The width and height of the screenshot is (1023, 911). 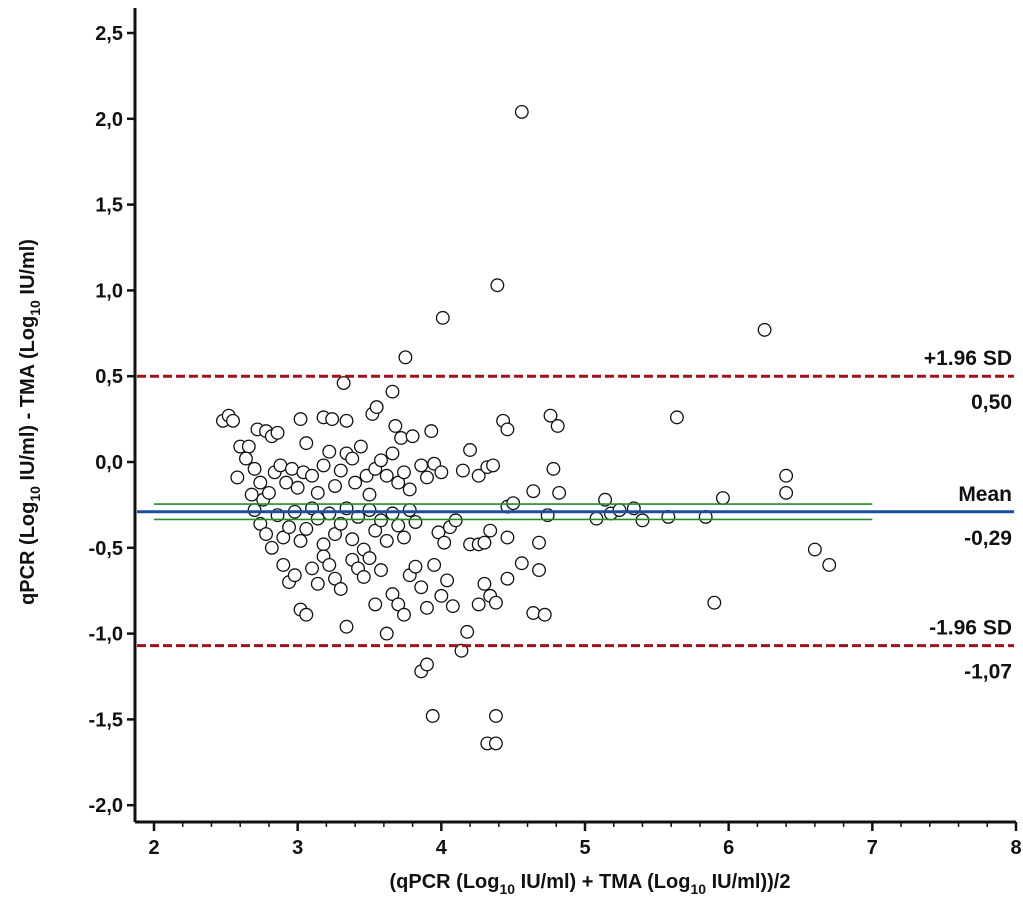 What do you see at coordinates (508, 889) in the screenshot?
I see `x-axis-title-subscript: 10` at bounding box center [508, 889].